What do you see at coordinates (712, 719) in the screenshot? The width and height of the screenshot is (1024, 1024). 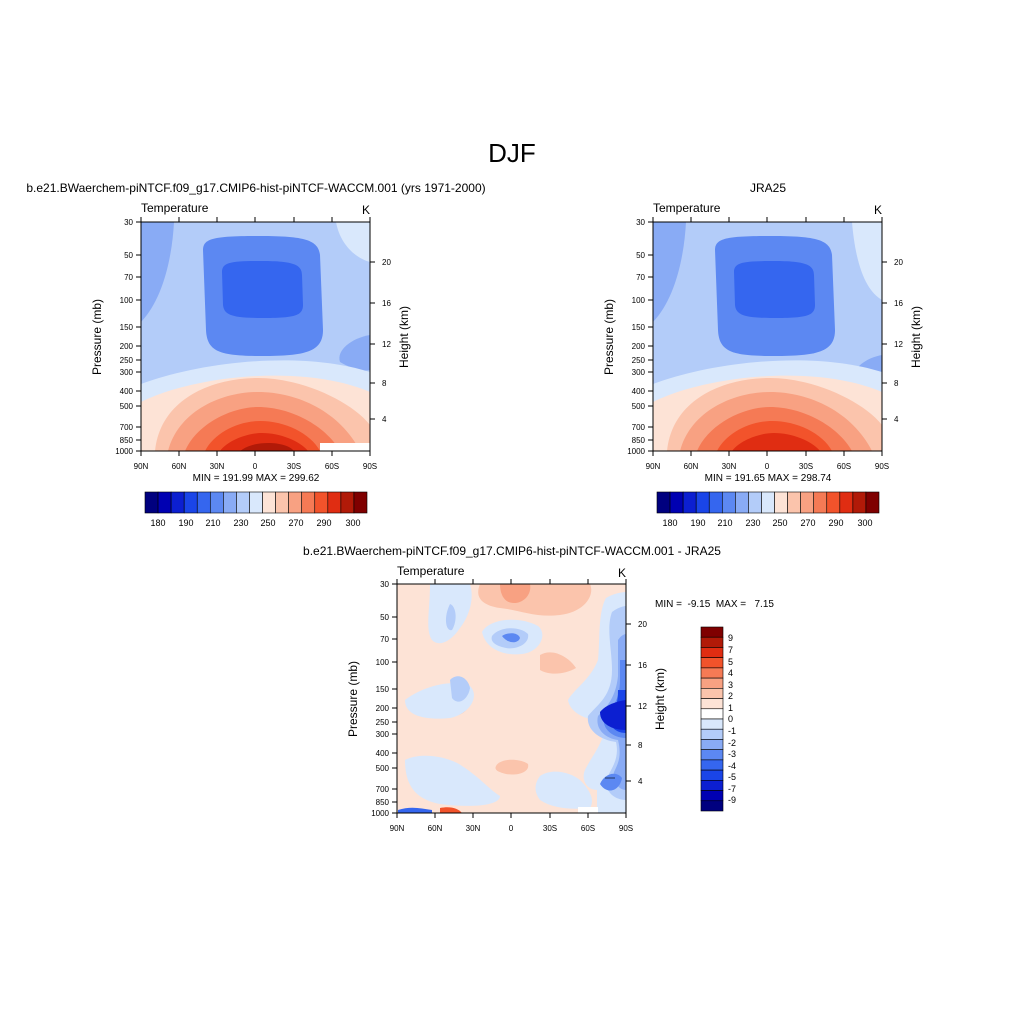 I see `panel-difference-colorbar` at bounding box center [712, 719].